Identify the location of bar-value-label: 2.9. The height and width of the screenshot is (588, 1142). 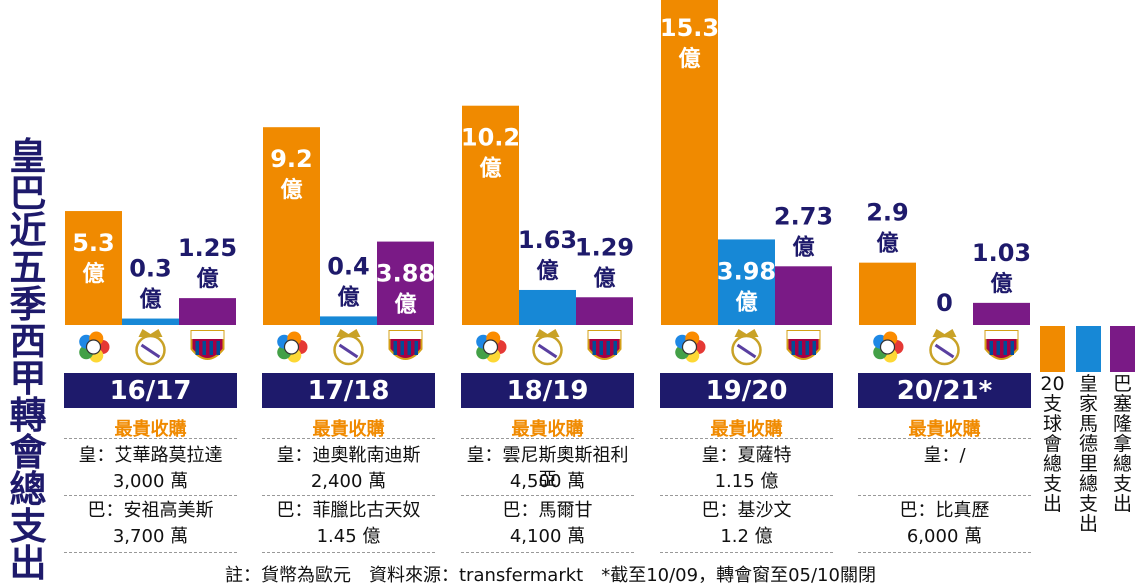
(887, 213).